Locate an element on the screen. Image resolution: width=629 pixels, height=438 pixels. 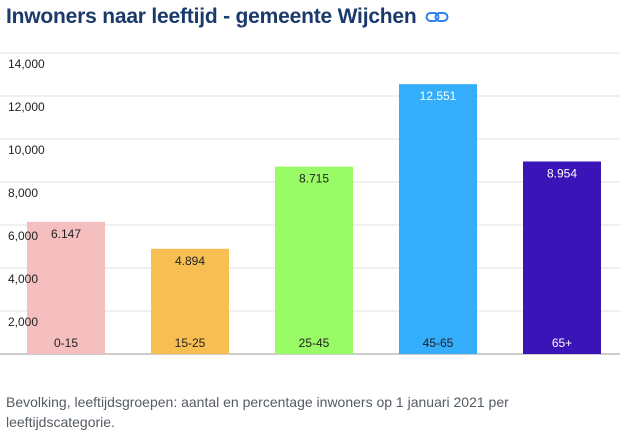
x-category-label: 0-15 is located at coordinates (66, 343).